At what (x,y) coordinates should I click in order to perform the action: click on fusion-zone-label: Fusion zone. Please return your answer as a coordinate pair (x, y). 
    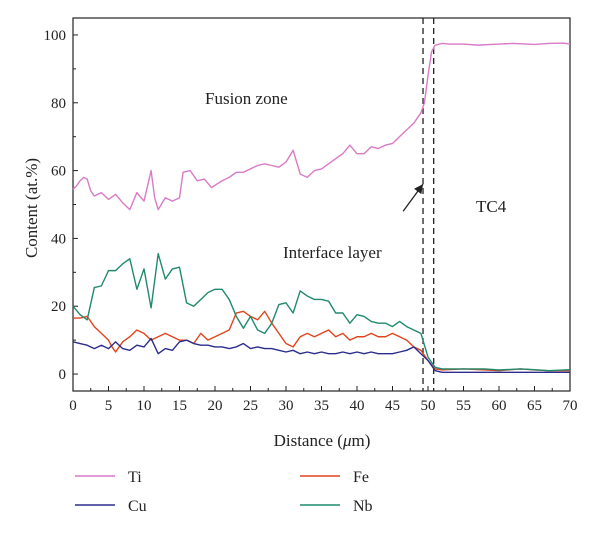
    Looking at the image, I should click on (246, 98).